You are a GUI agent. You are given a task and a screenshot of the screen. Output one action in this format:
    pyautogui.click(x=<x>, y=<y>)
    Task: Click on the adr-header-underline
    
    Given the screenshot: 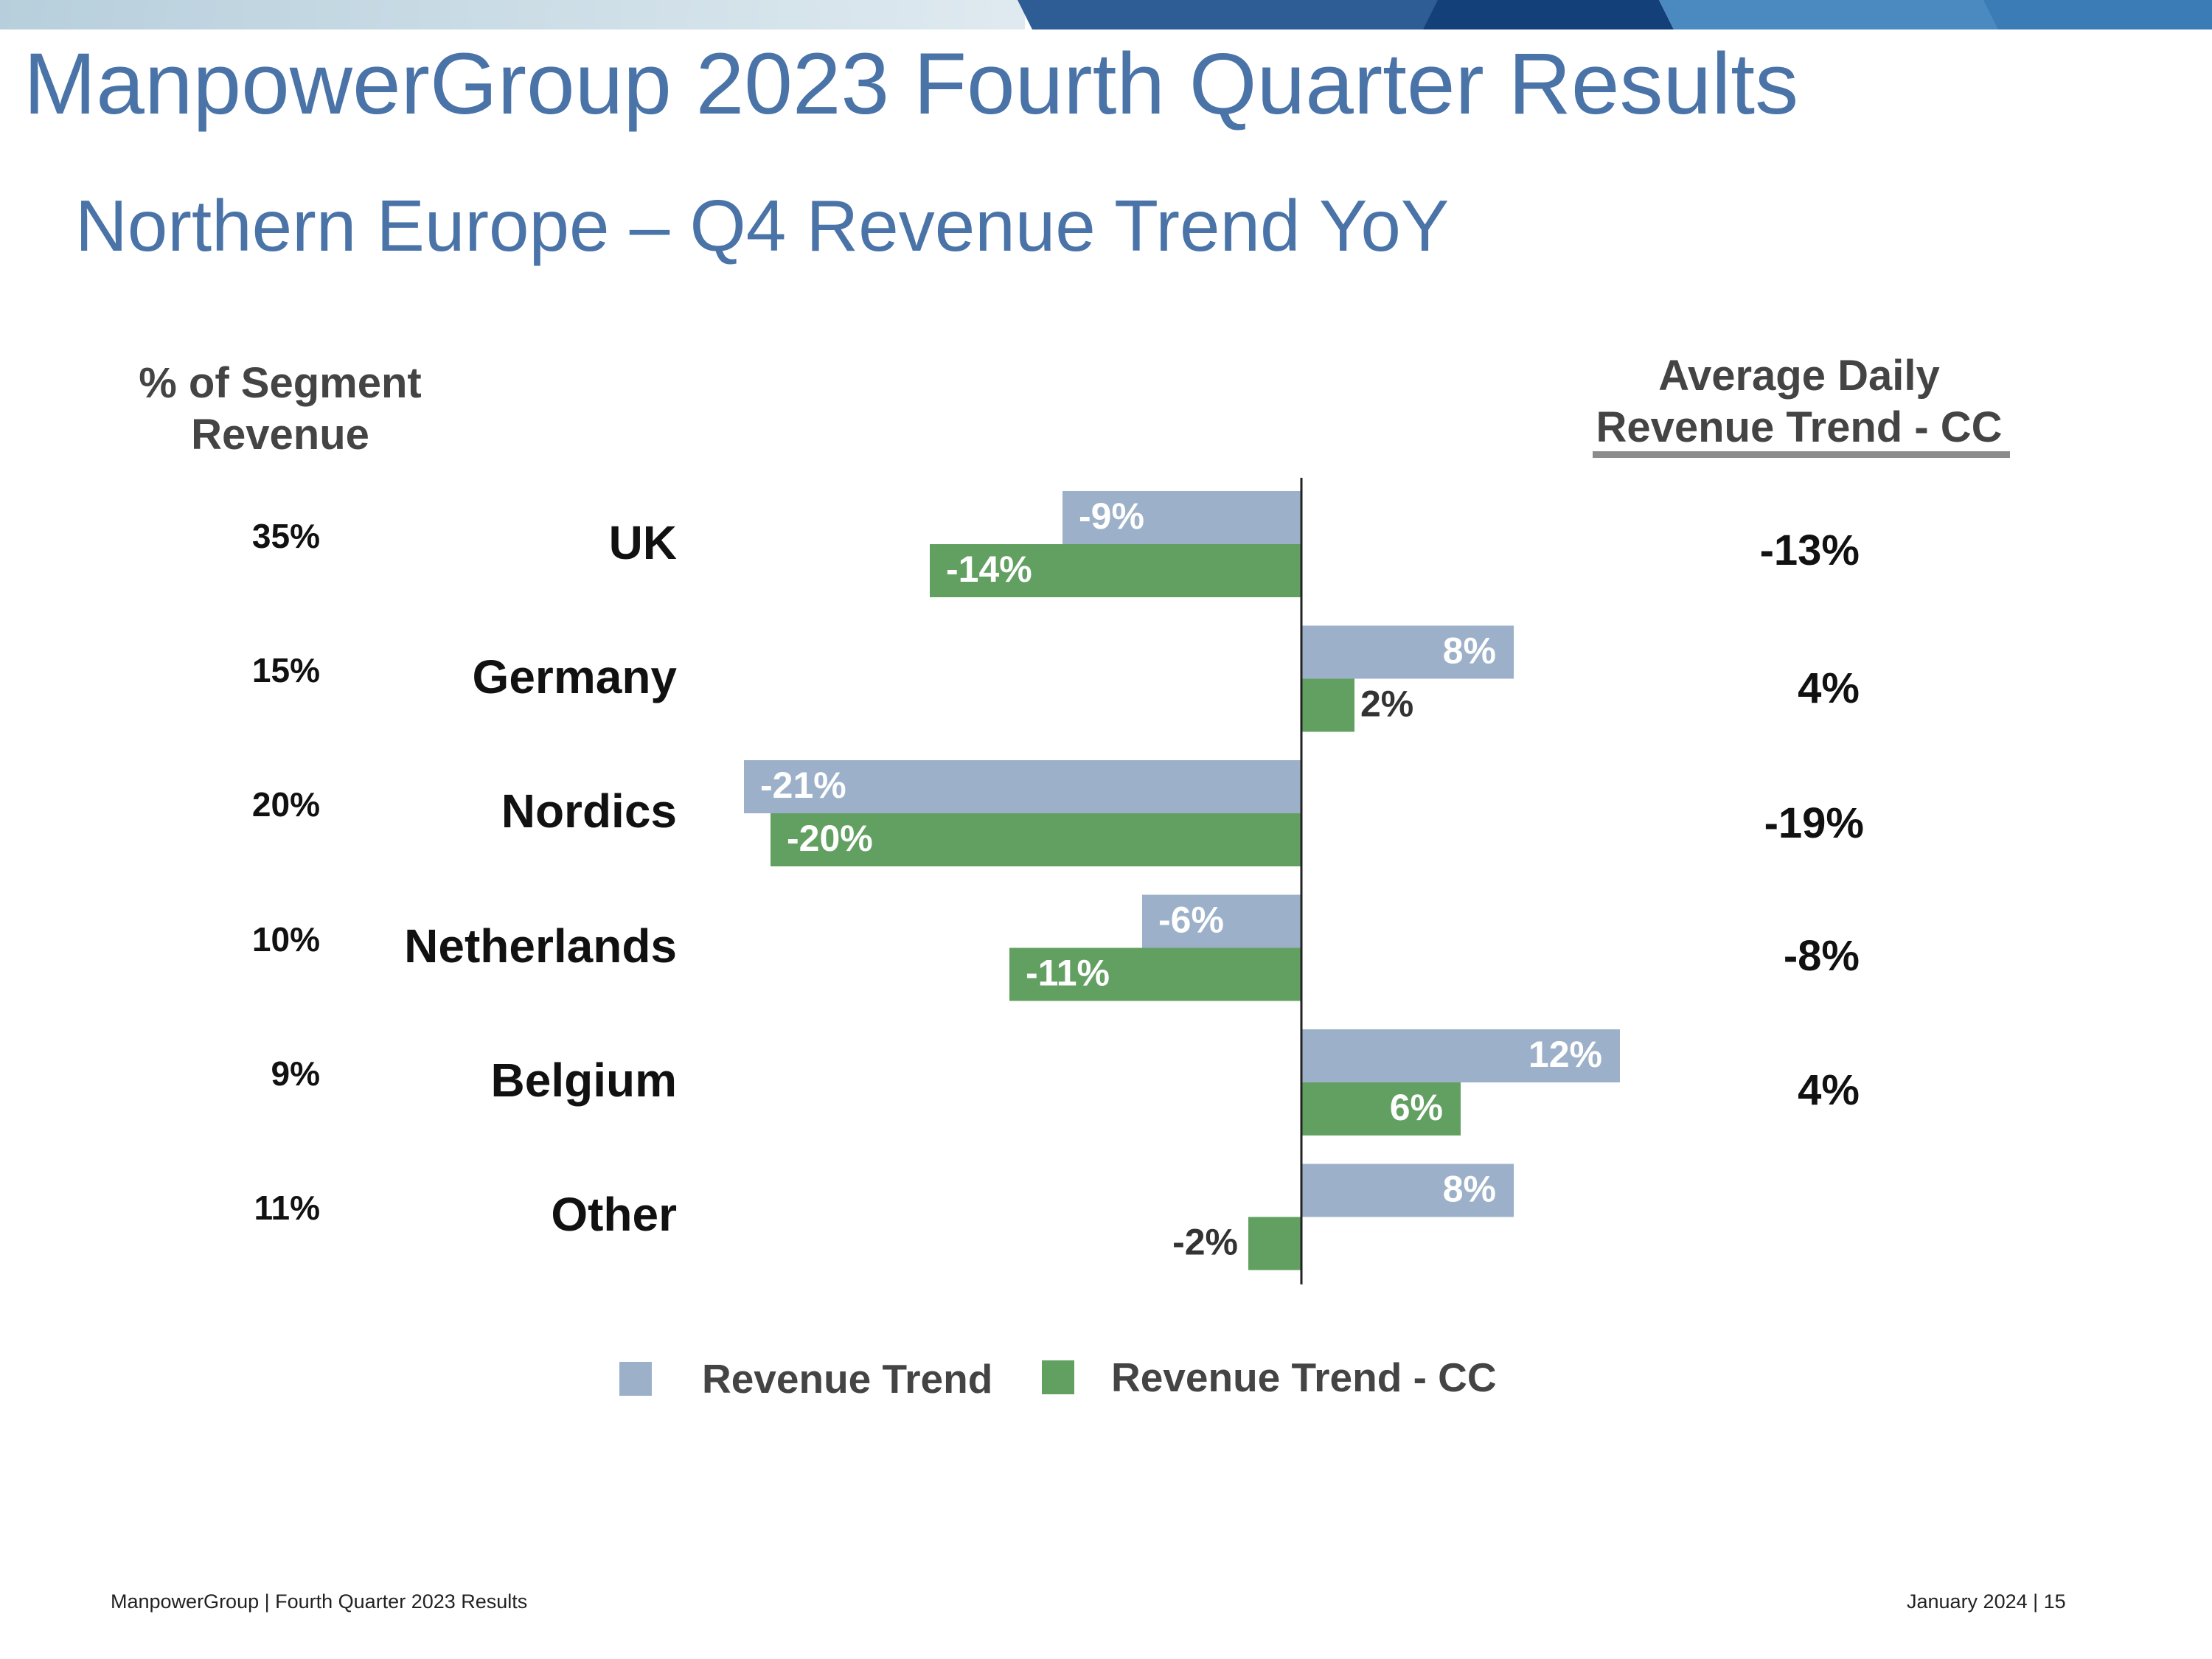 What is the action you would take?
    pyautogui.click(x=1801, y=454)
    